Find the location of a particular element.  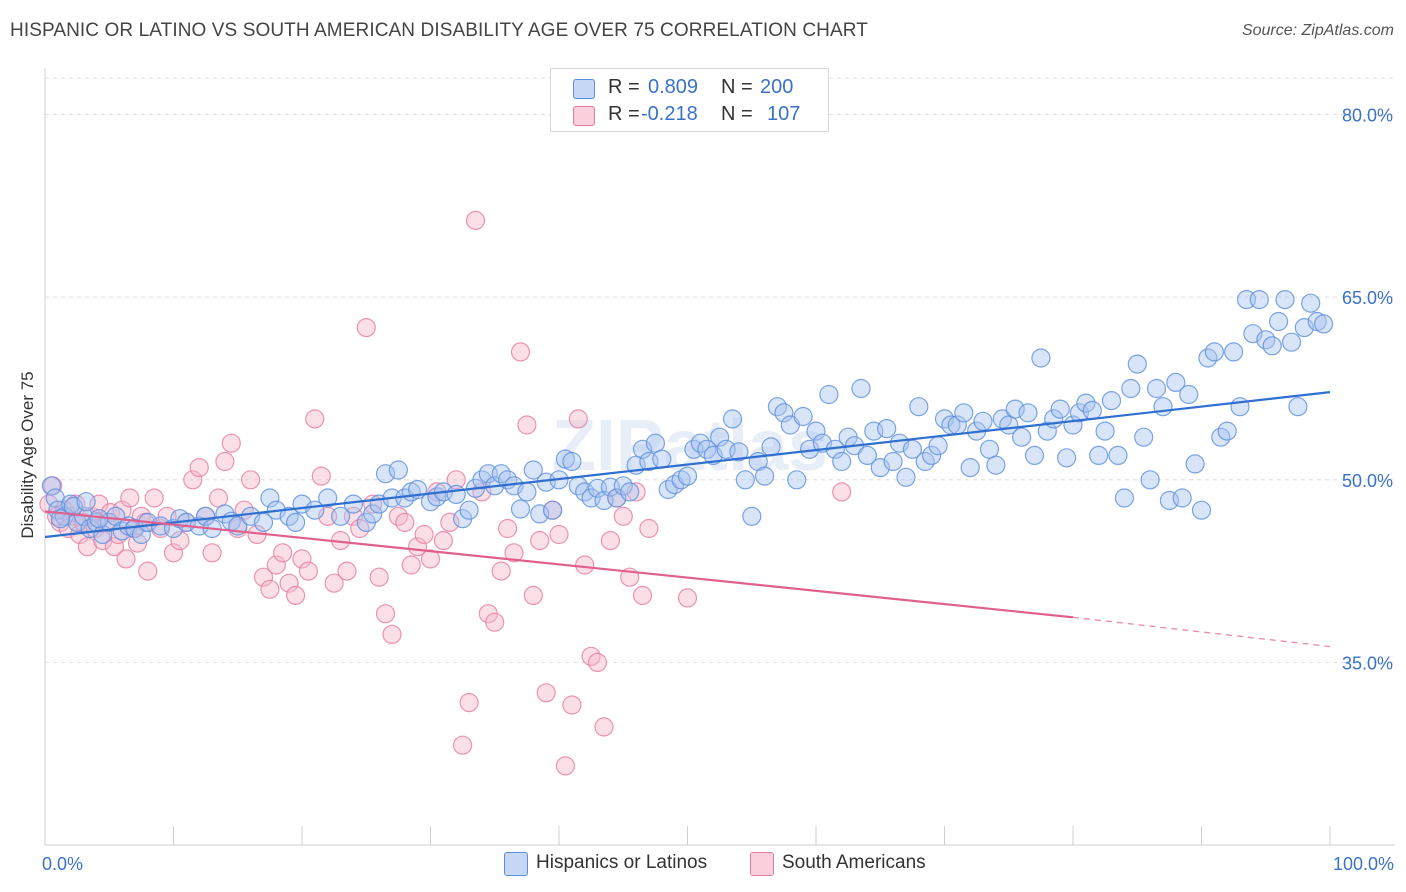

source-label: Source: ZipAtlas.com is located at coordinates (1317, 30).